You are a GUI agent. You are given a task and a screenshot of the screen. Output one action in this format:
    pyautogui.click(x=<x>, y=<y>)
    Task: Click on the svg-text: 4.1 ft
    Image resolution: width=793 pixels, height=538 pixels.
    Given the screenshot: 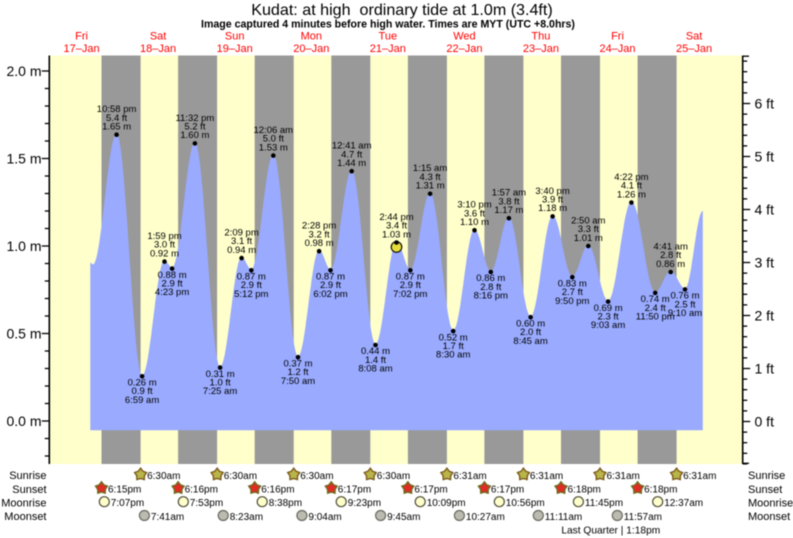 What is the action you would take?
    pyautogui.click(x=631, y=186)
    